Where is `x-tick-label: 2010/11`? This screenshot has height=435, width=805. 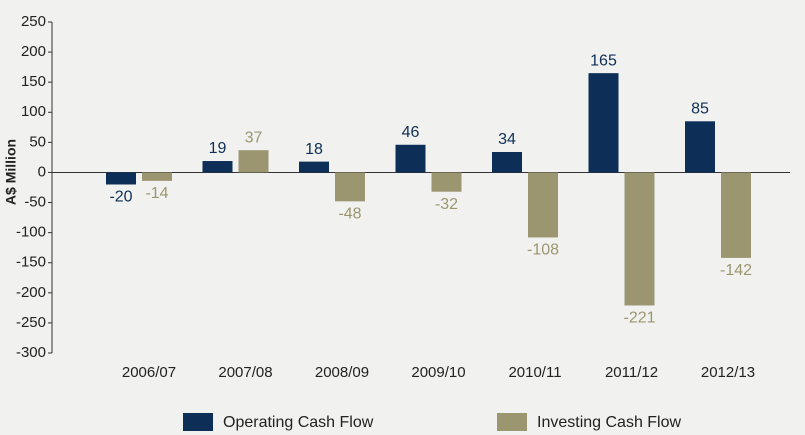 x-tick-label: 2010/11 is located at coordinates (534, 372).